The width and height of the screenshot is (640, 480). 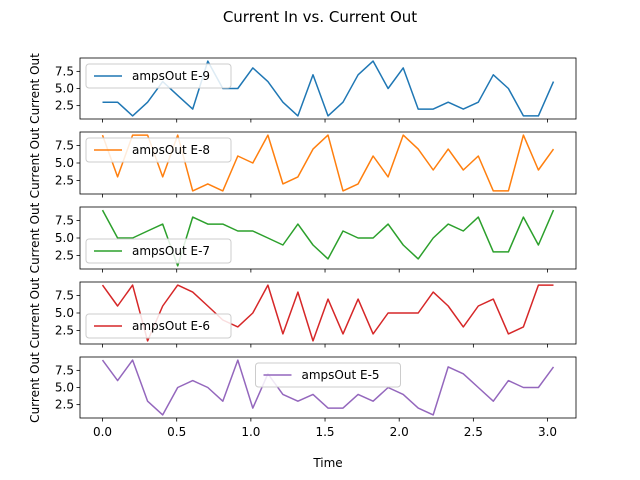 I want to click on x-tick-label: 0.0, so click(x=102, y=432).